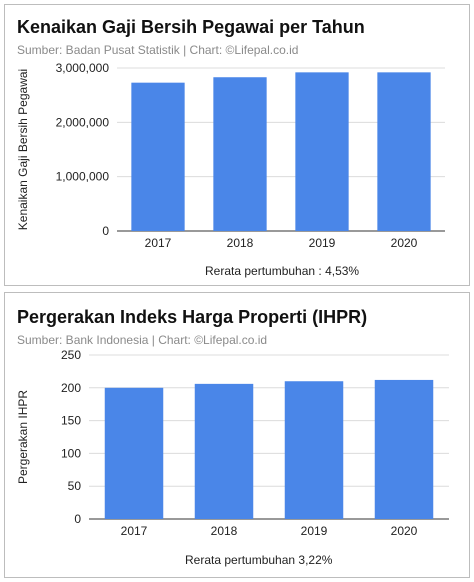 The width and height of the screenshot is (474, 582). What do you see at coordinates (23, 149) in the screenshot?
I see `y-axis-label: Kenaikan Gaji Bersih Pegawai` at bounding box center [23, 149].